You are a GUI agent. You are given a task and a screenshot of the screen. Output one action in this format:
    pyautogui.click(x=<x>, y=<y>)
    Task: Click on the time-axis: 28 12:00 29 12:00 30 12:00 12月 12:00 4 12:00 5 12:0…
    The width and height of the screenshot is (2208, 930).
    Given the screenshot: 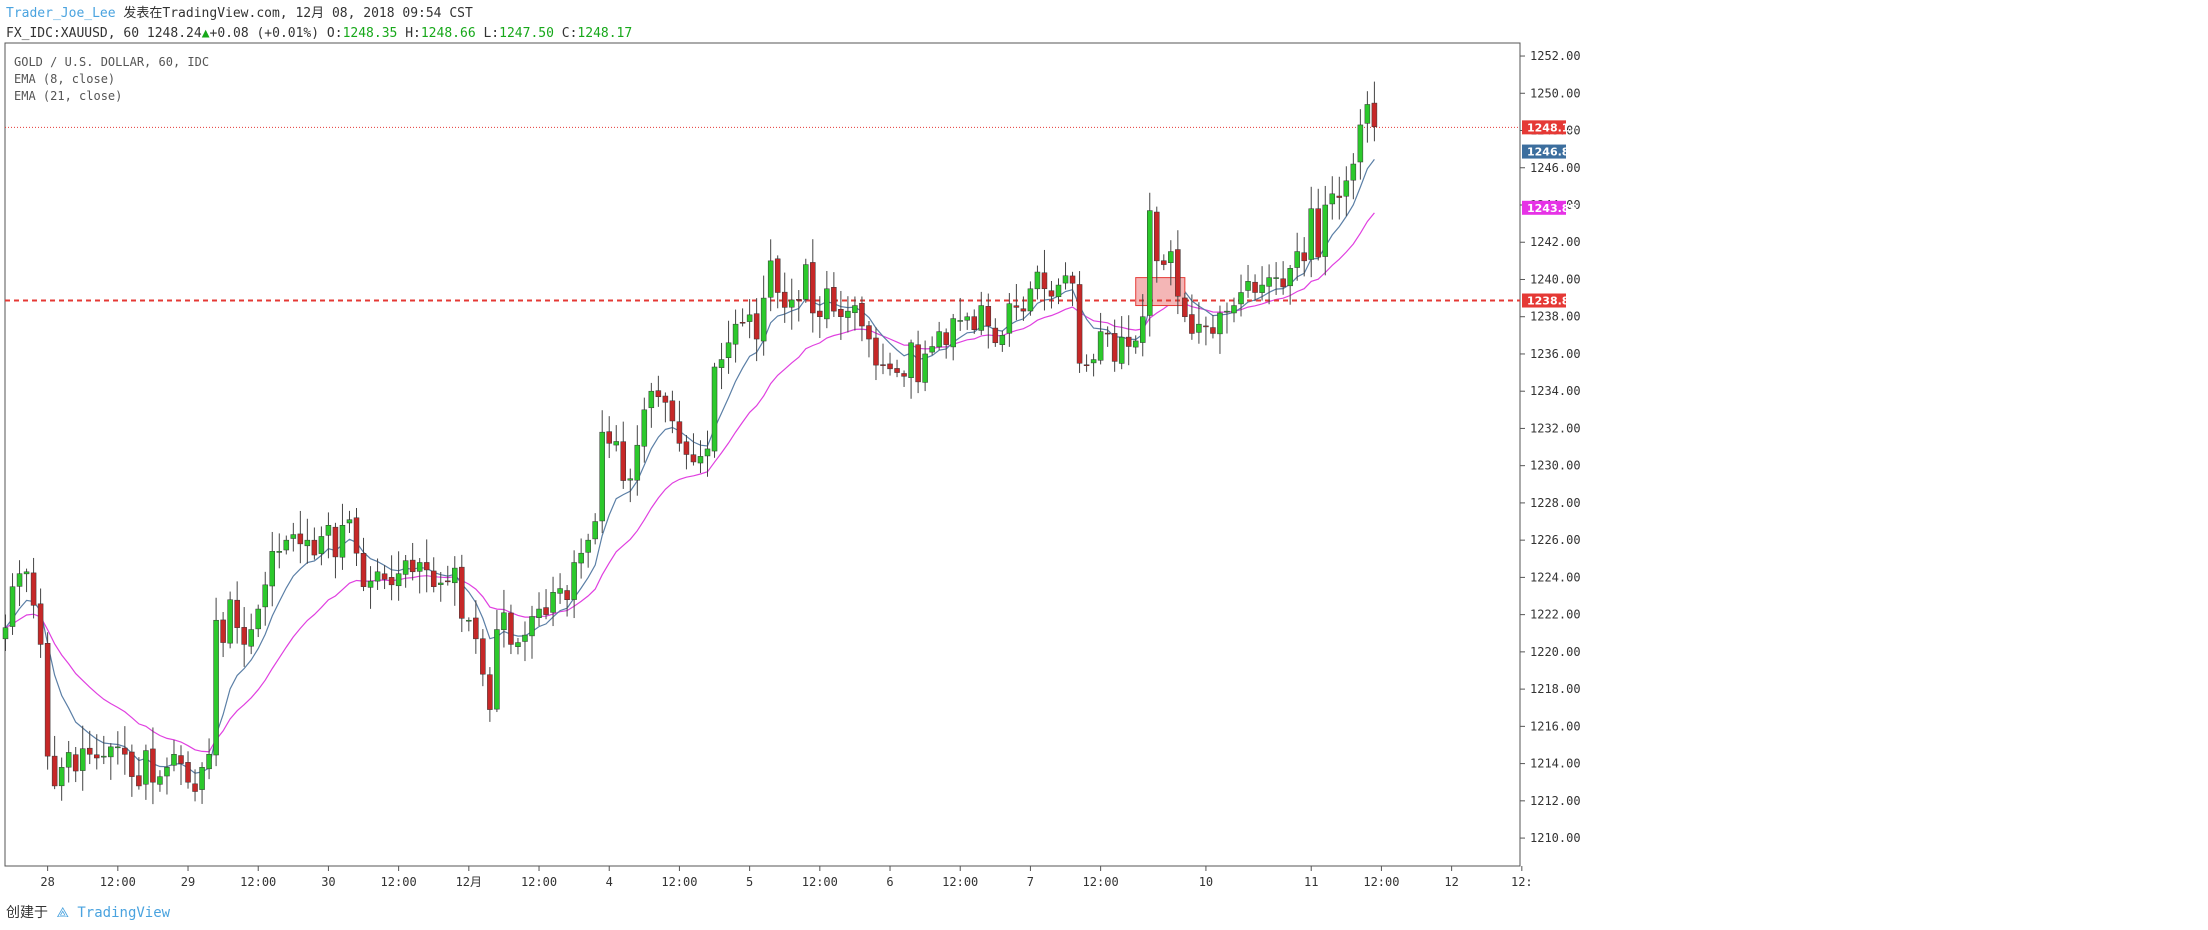 What is the action you would take?
    pyautogui.click(x=786, y=877)
    